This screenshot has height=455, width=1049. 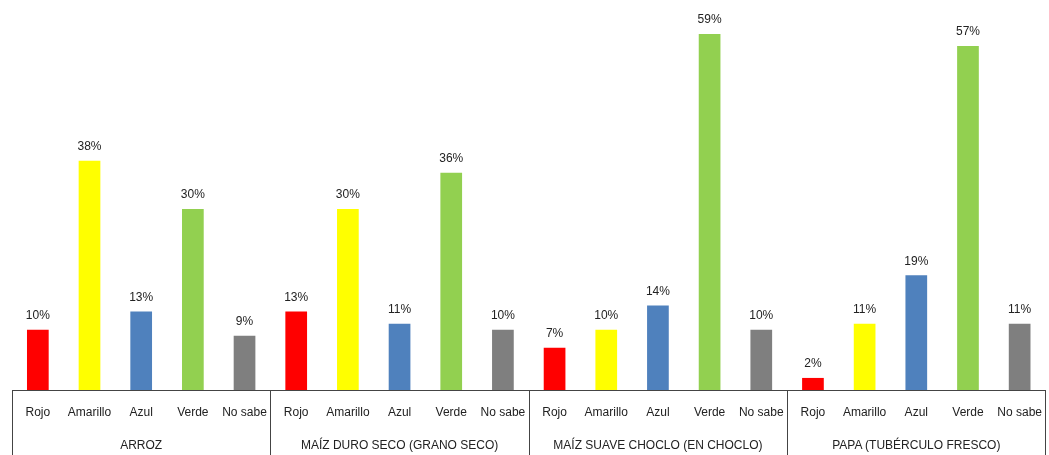 What do you see at coordinates (451, 158) in the screenshot?
I see `data-label: 36%` at bounding box center [451, 158].